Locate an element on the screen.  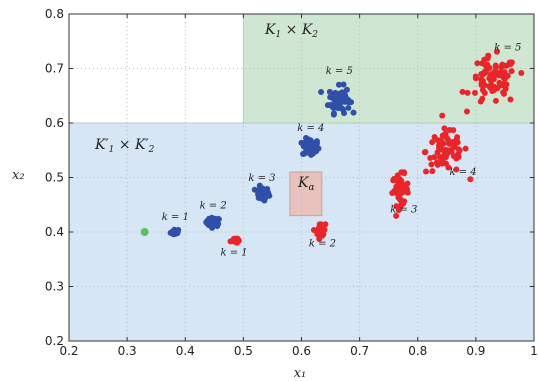
y-tick-label-5: 0.7 is located at coordinates (54, 69).